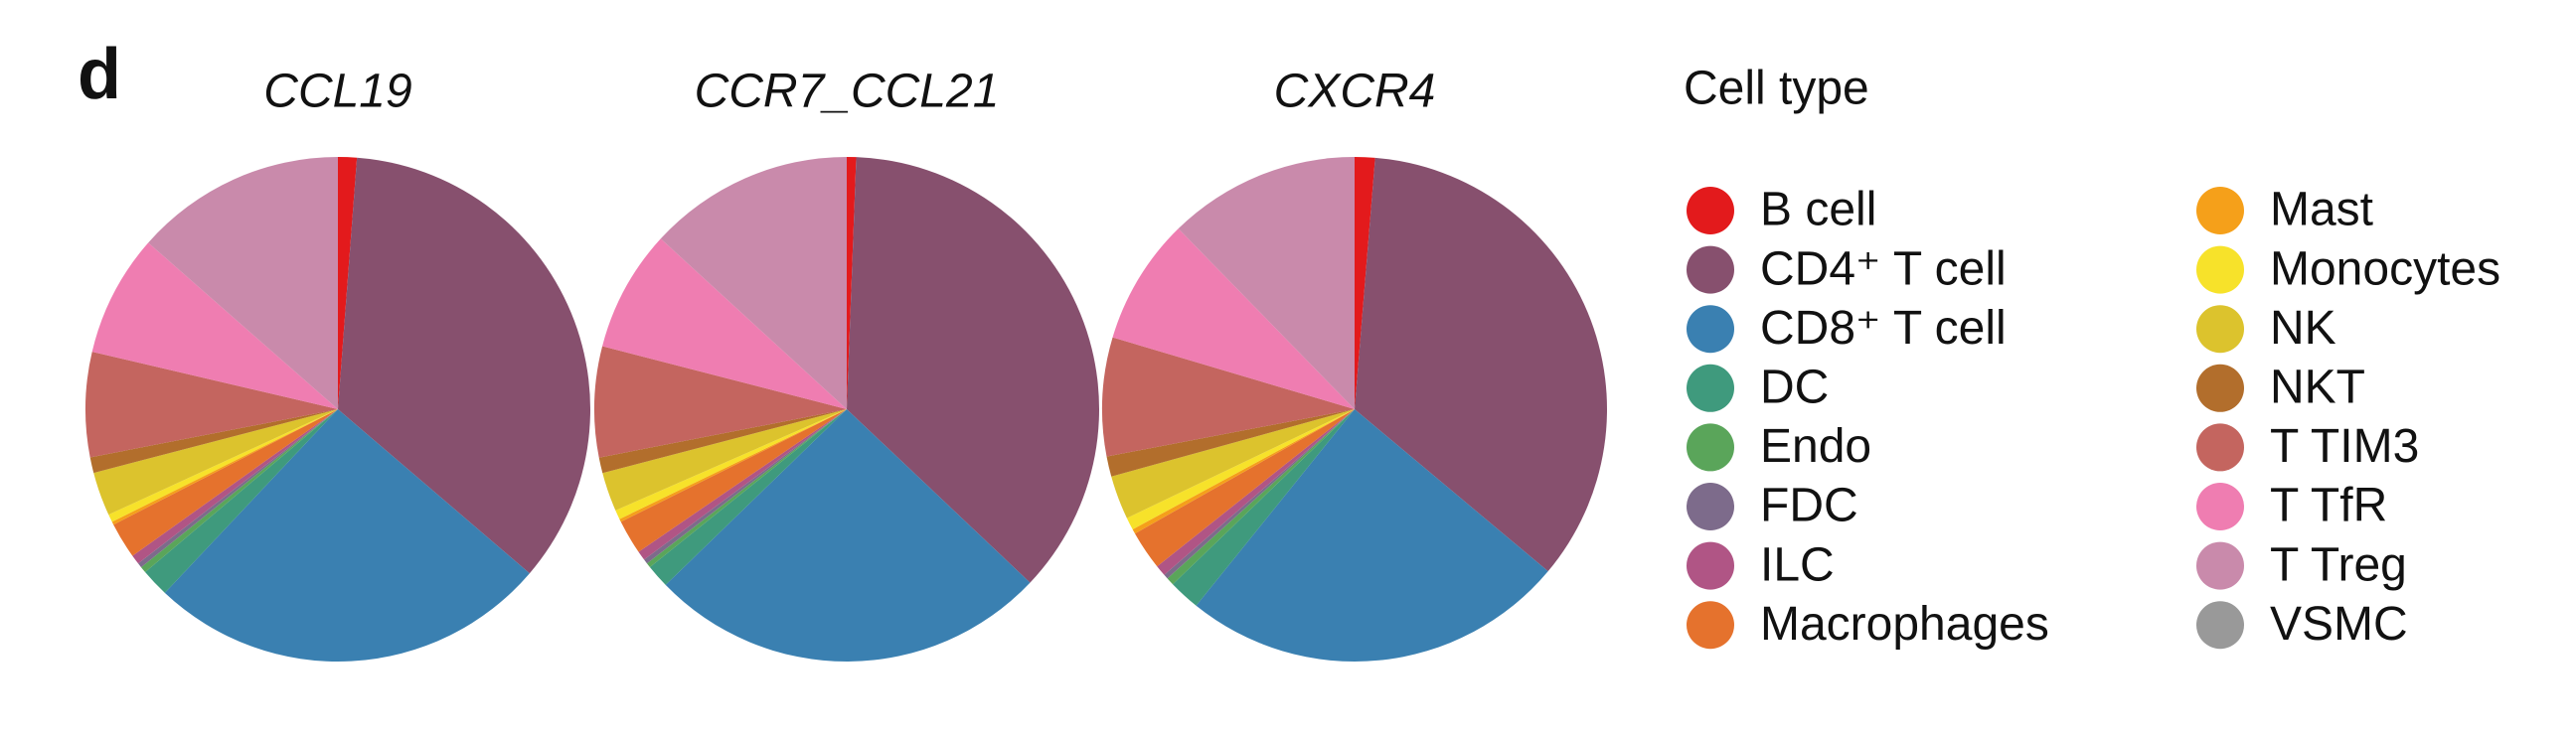 The height and width of the screenshot is (740, 2576). Describe the element at coordinates (2328, 506) in the screenshot. I see `legend-label: T TfR` at that location.